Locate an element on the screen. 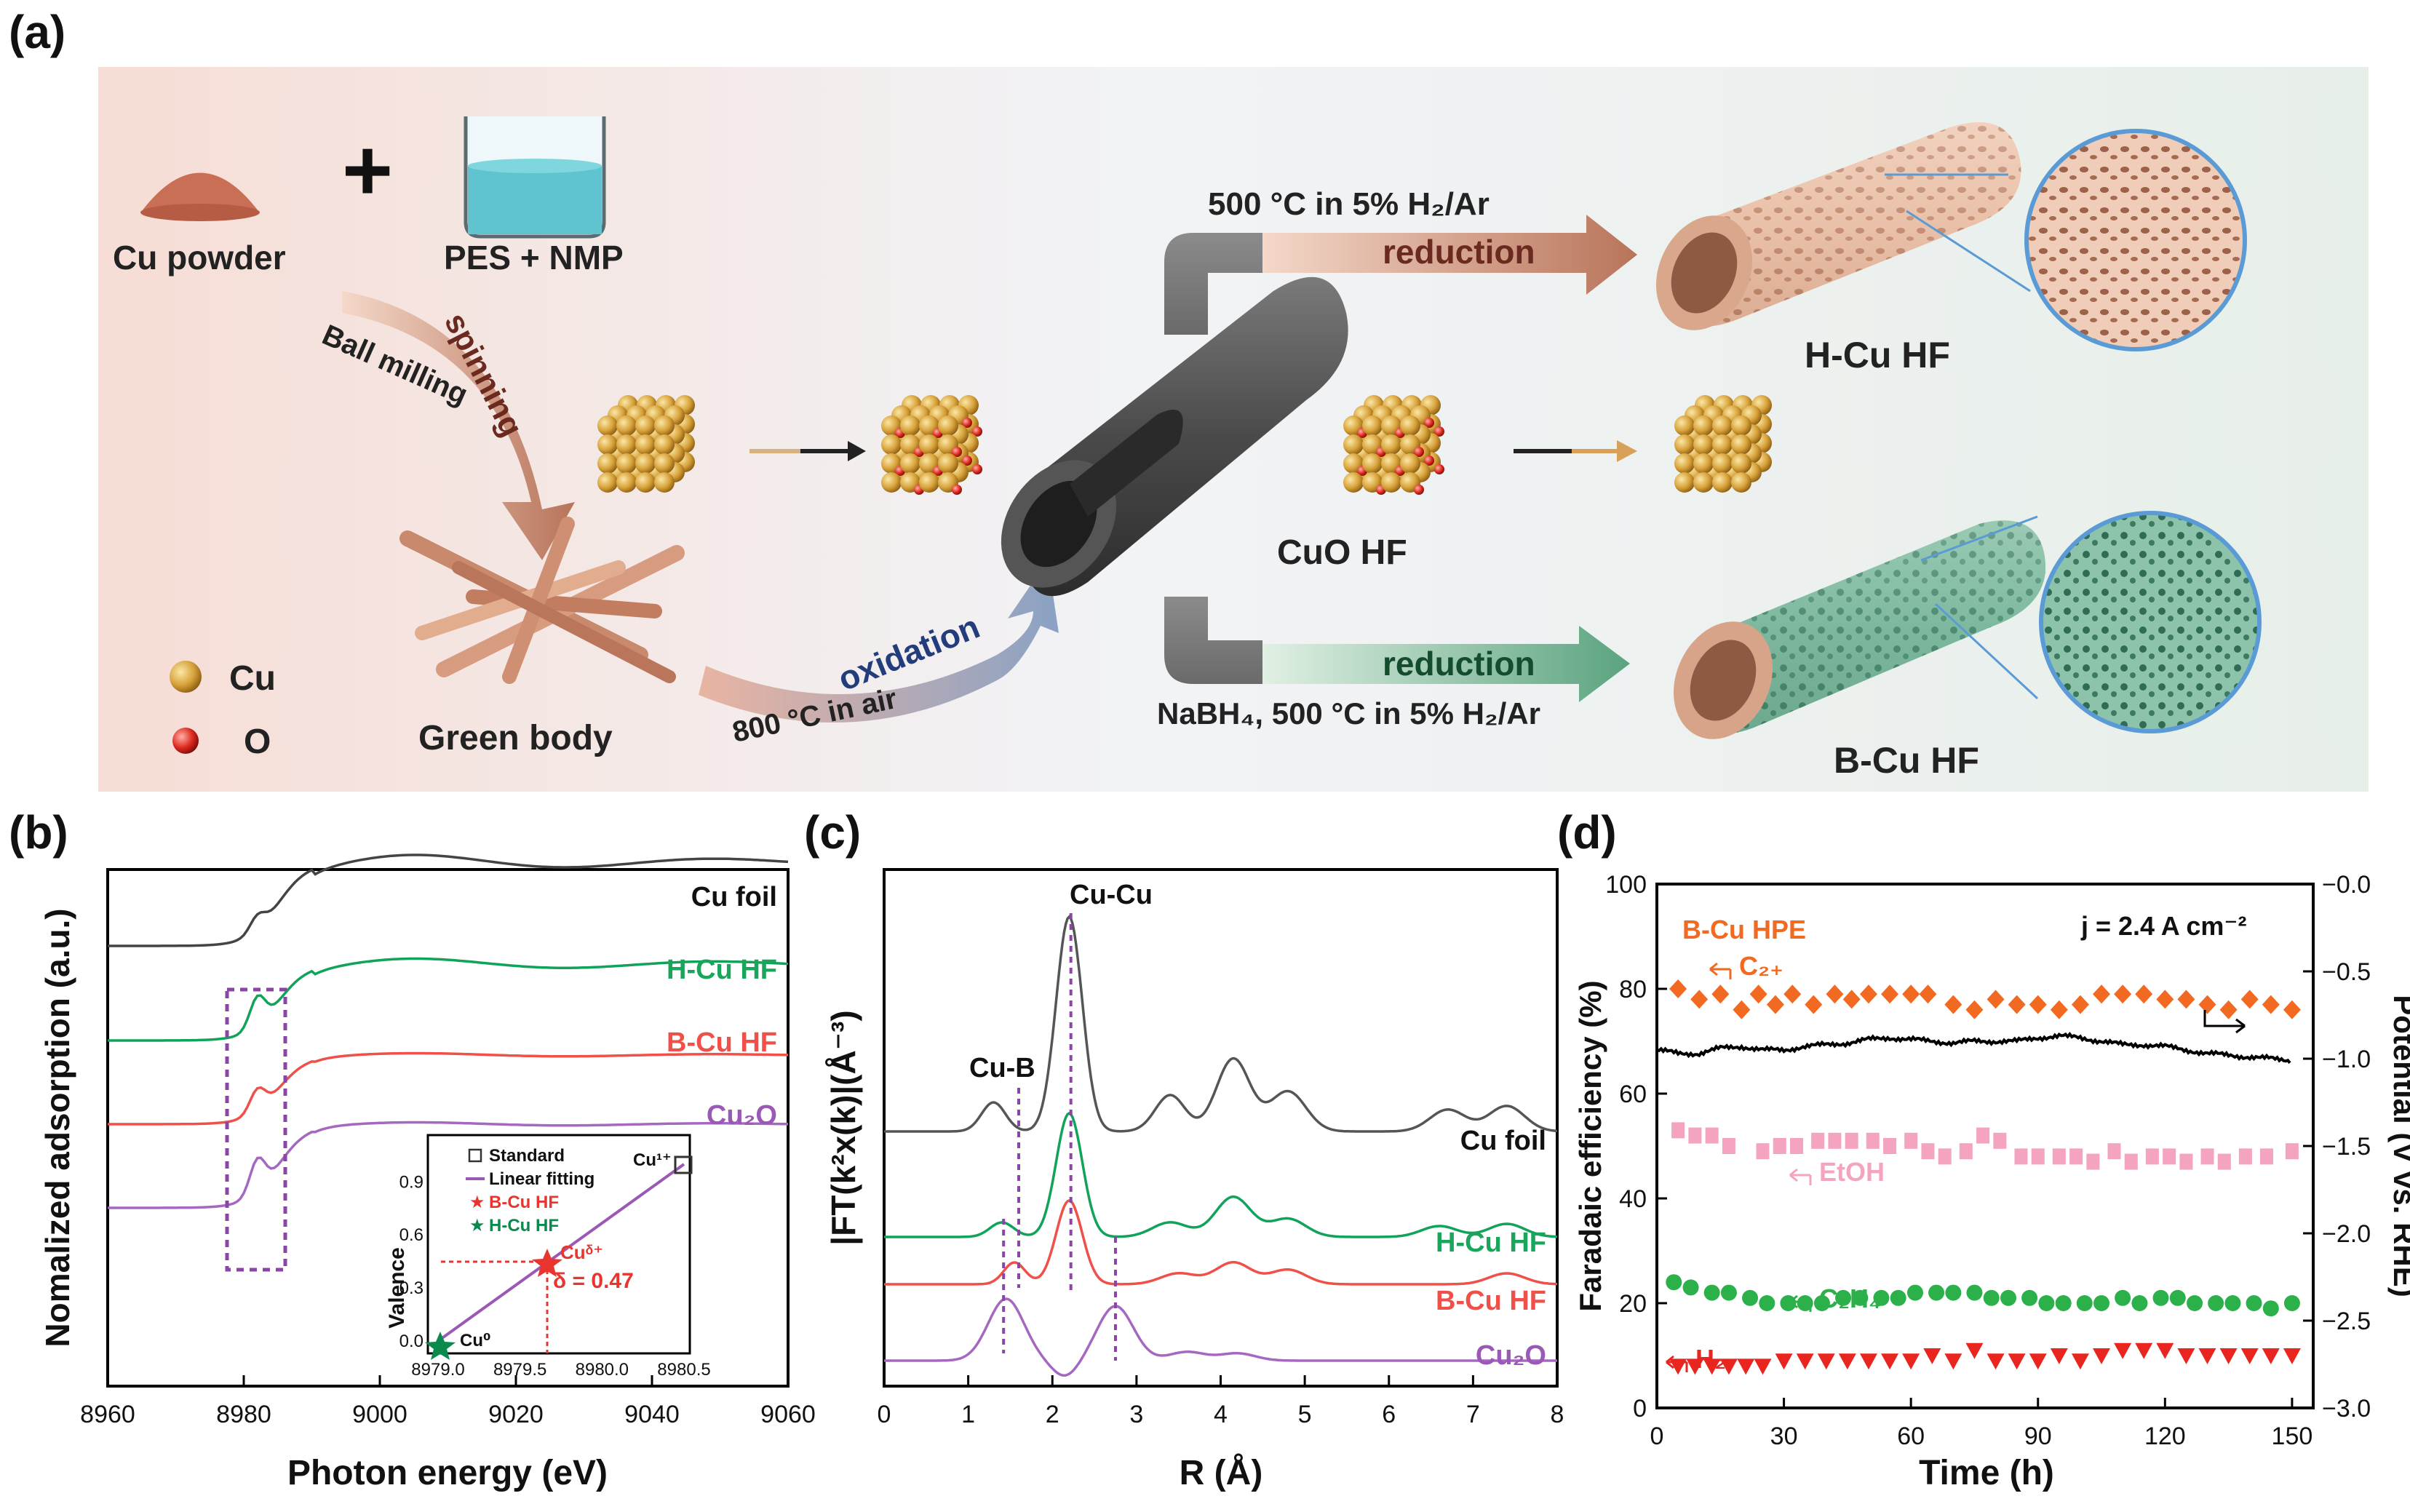  xtick-label: 90 is located at coordinates (2038, 1437).